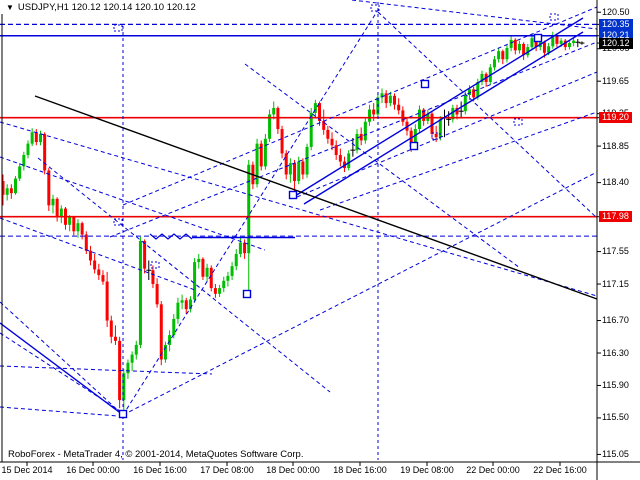 This screenshot has width=640, height=480. I want to click on price-label-highlighted: 120.21, so click(616, 36).